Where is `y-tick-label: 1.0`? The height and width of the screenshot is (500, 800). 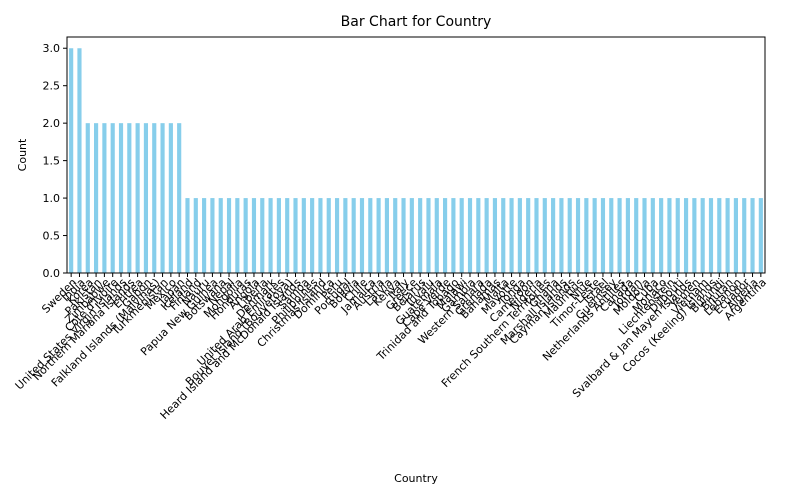 y-tick-label: 1.0 is located at coordinates (52, 198).